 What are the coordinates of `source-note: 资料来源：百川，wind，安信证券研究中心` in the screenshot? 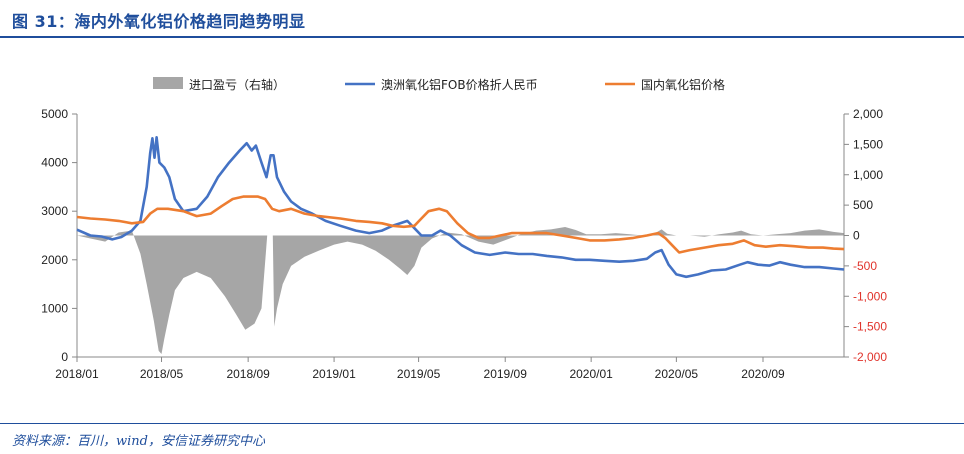 It's located at (138, 441).